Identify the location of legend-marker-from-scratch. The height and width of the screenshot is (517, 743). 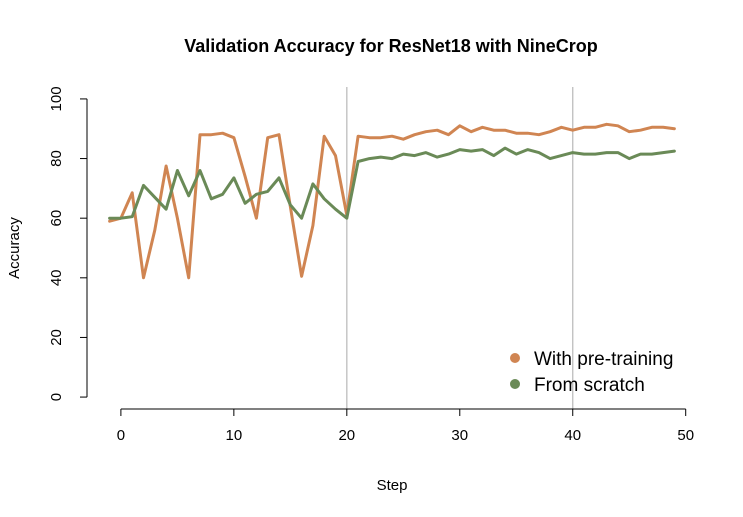
(515, 384).